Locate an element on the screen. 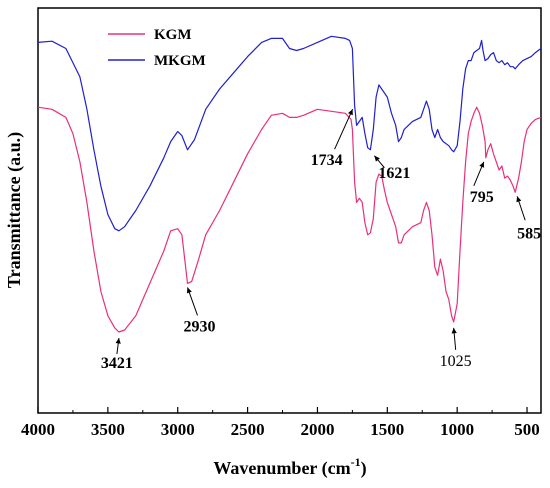 Image resolution: width=550 pixels, height=488 pixels. annotation-label-2930: 2930 is located at coordinates (200, 326).